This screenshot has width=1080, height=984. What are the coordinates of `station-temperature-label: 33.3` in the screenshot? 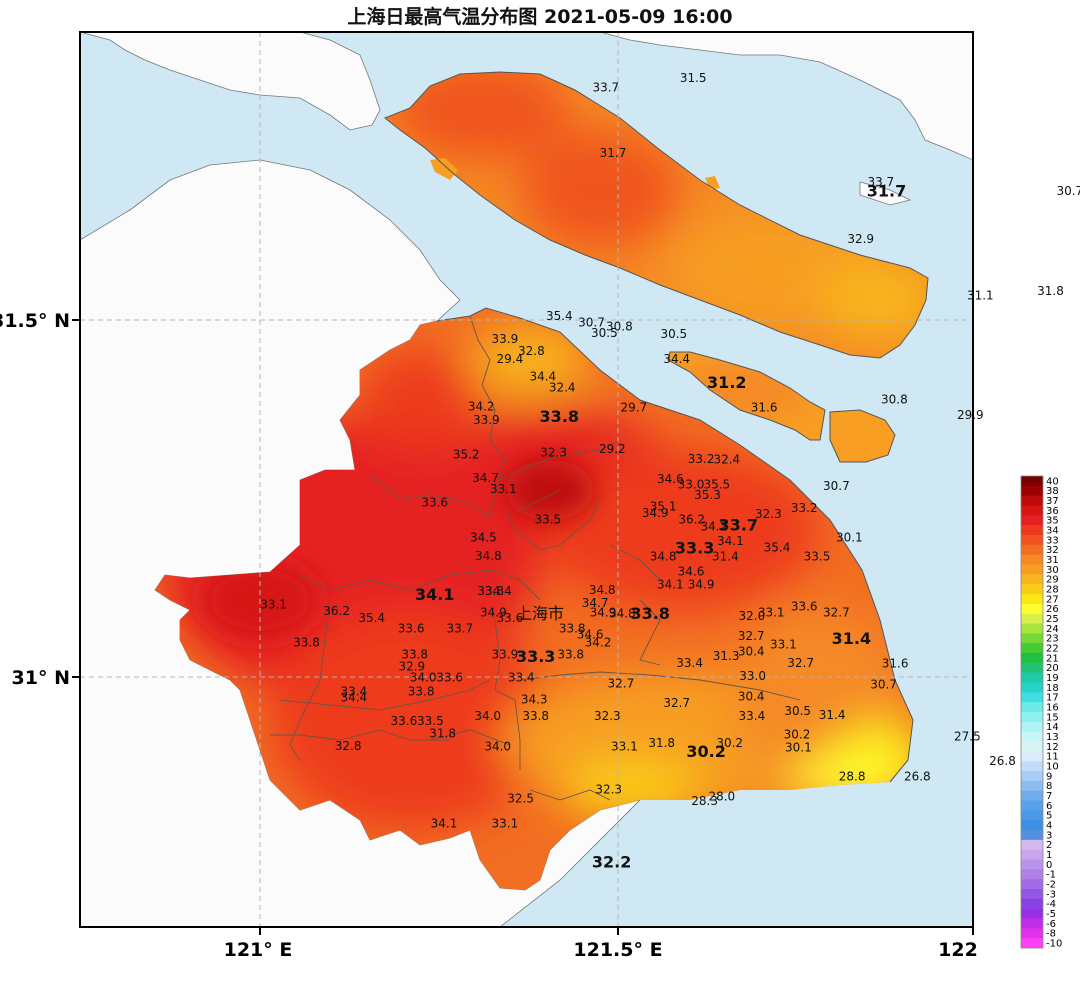 It's located at (694, 548).